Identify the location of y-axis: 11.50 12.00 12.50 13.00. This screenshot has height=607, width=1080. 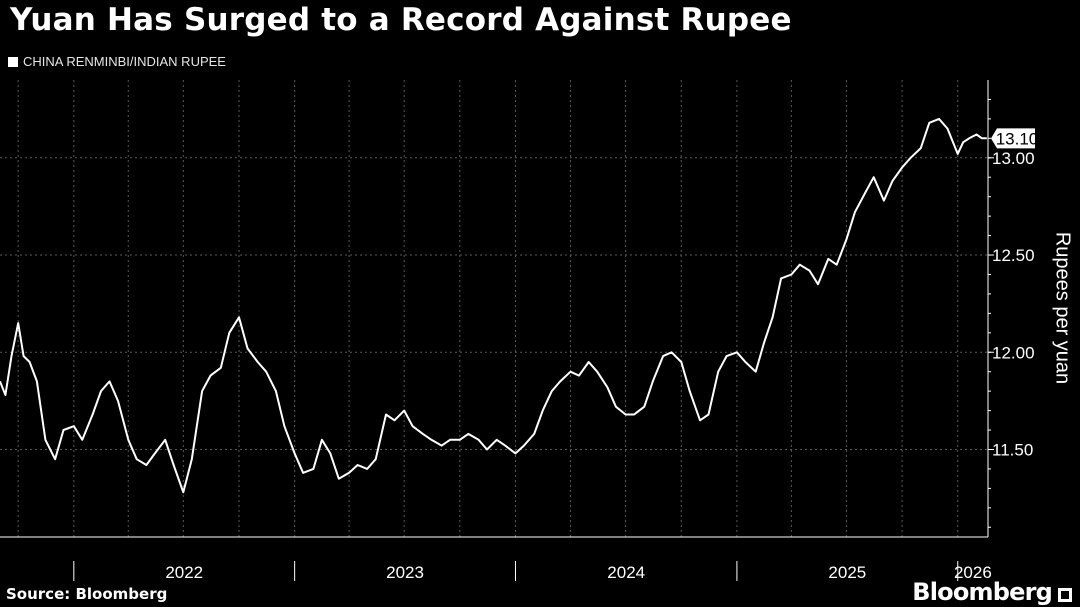
(1011, 308).